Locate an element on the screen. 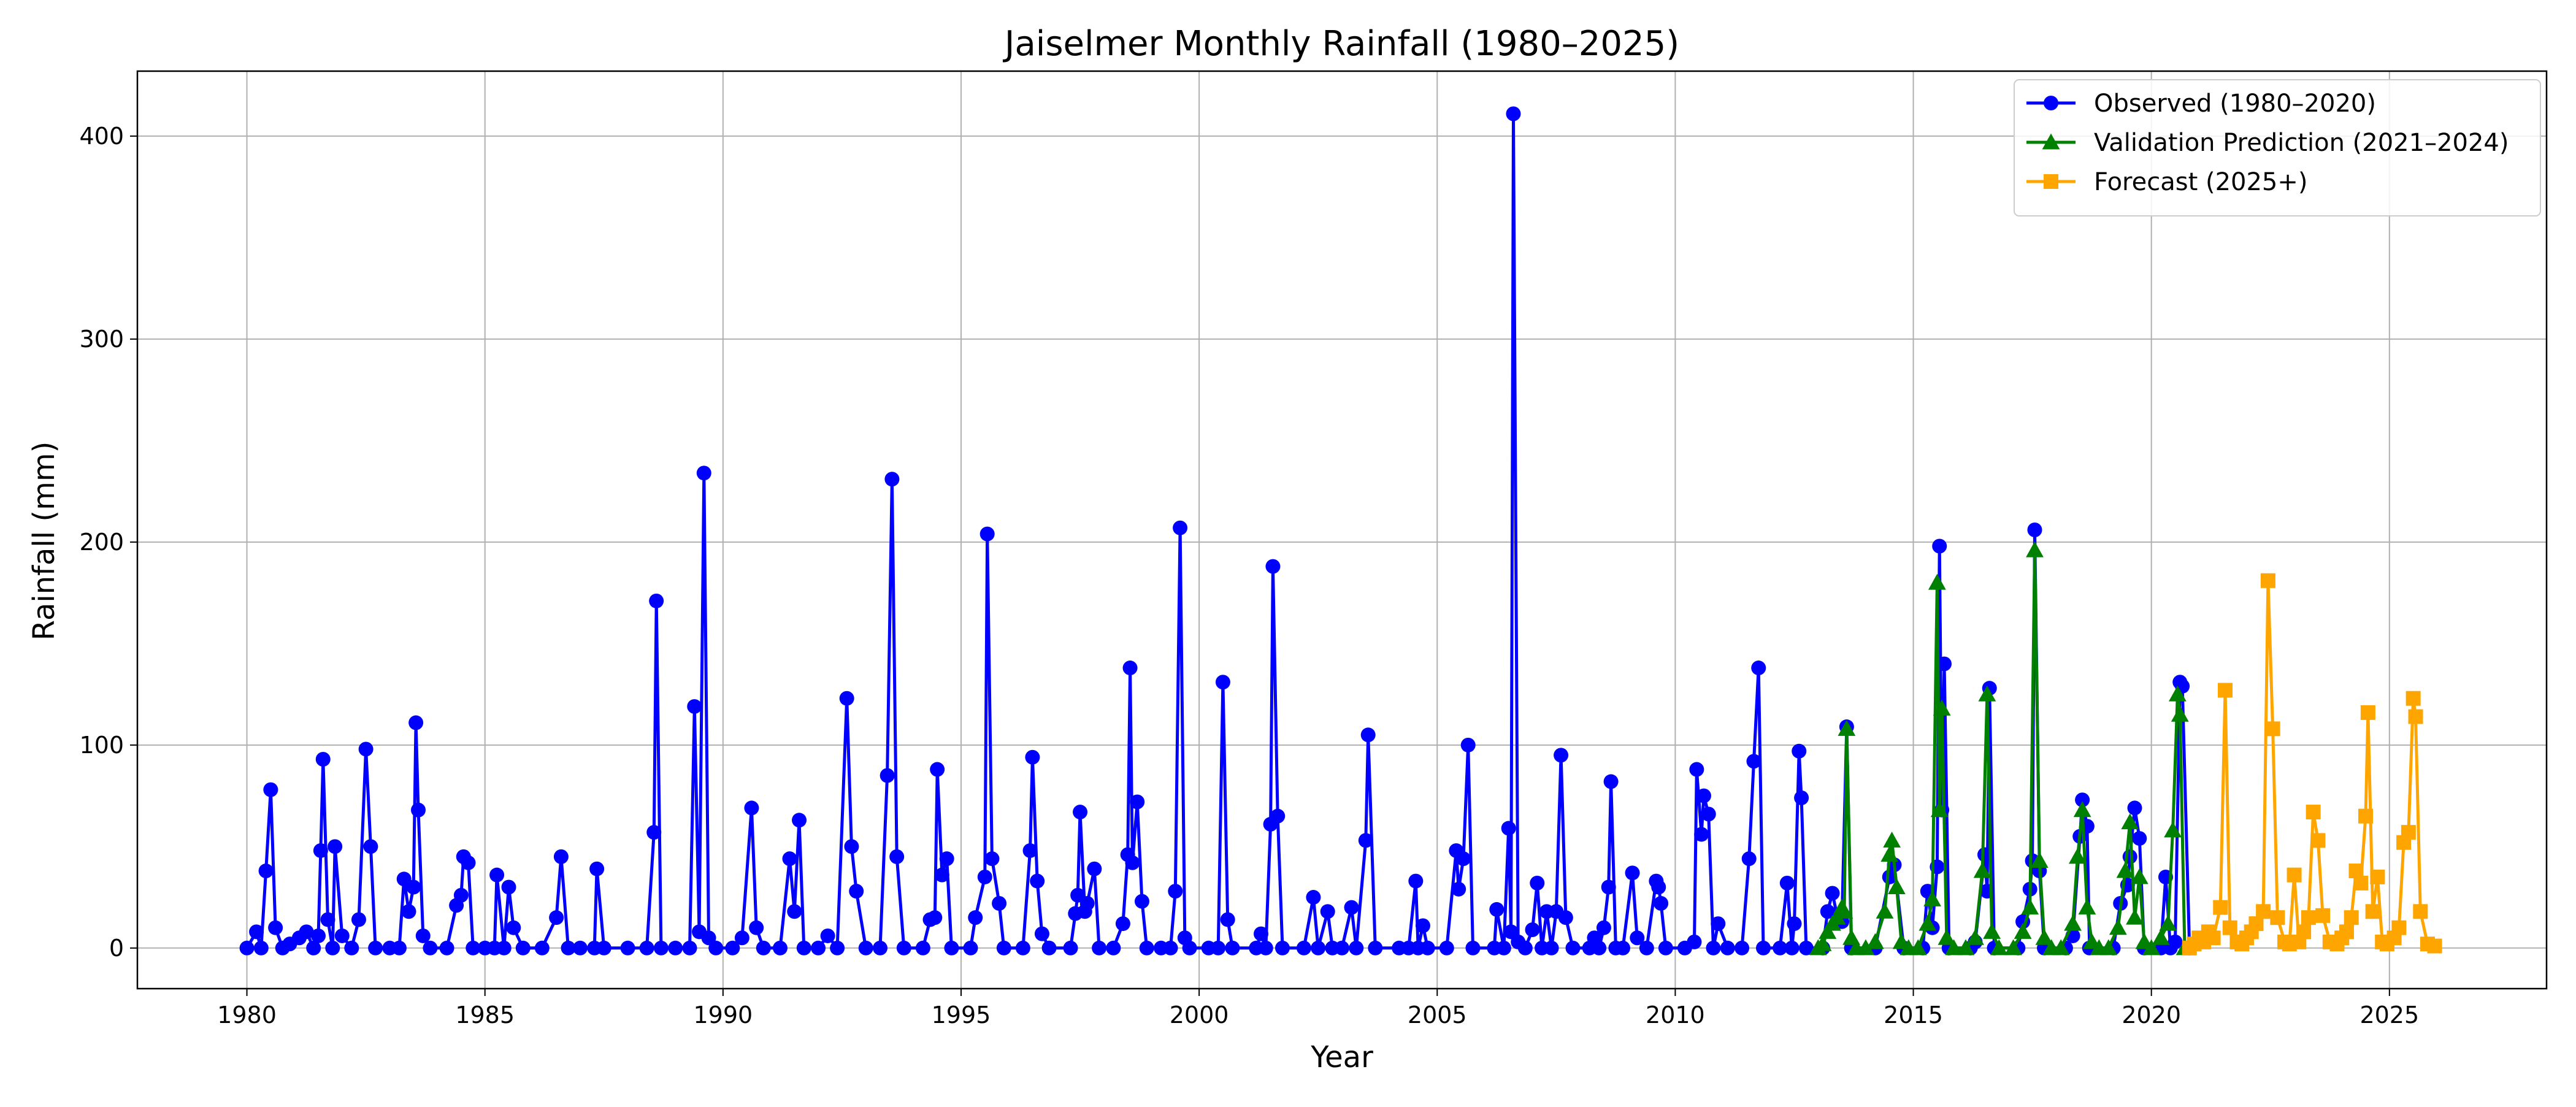 This screenshot has height=1107, width=2576. y-tick-label: 400 is located at coordinates (101, 136).